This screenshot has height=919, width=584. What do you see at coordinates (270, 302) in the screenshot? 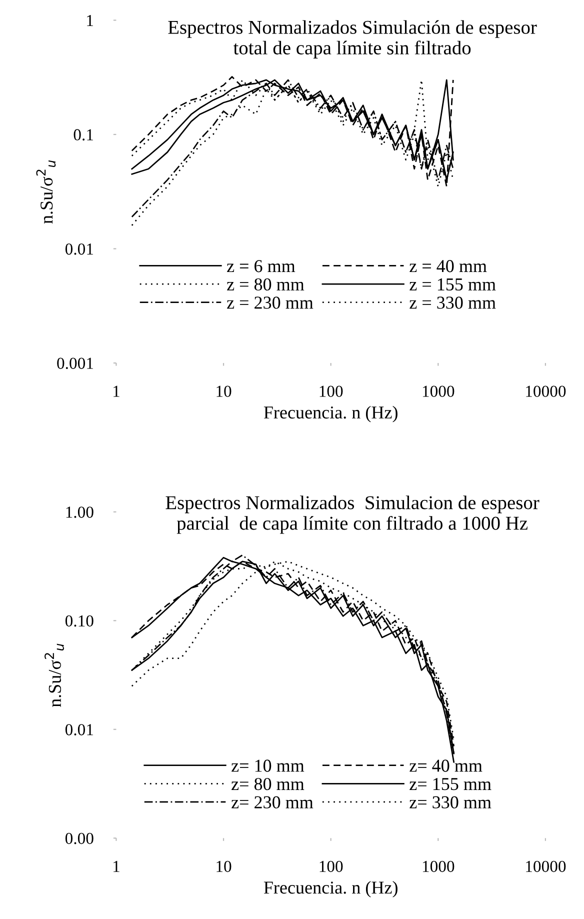
I see `legend-label: z = 230 mm` at bounding box center [270, 302].